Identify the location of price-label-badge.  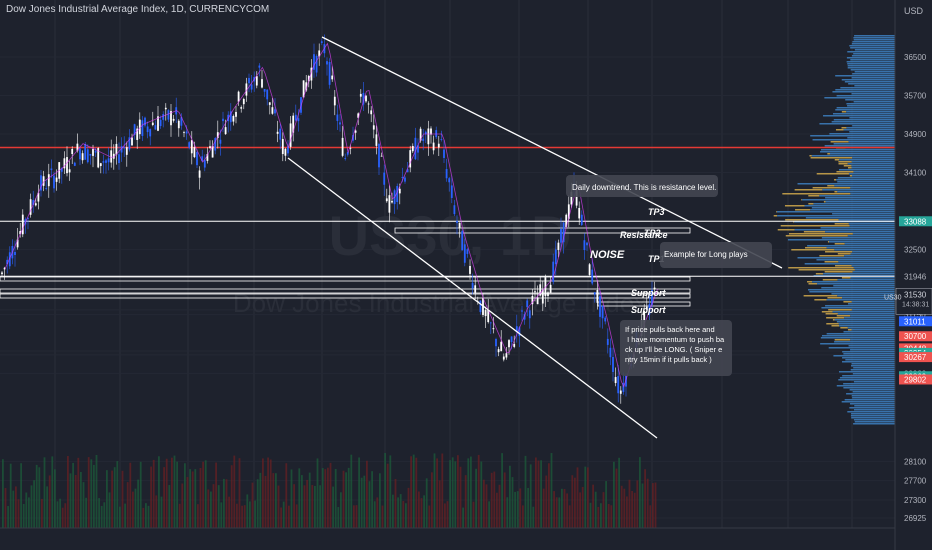
(915, 357).